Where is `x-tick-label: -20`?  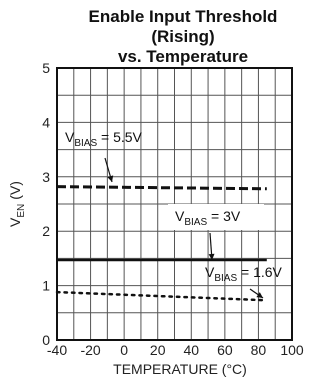 x-tick-label: -20 is located at coordinates (90, 350).